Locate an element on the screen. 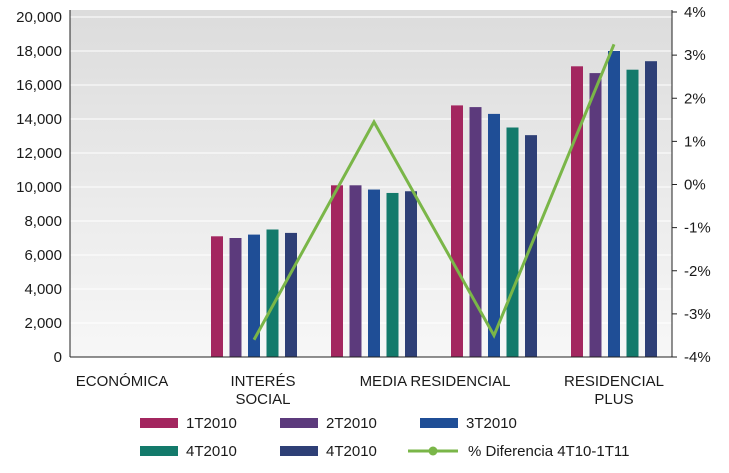 Image resolution: width=729 pixels, height=473 pixels. x-category-label: ECONÓMICA is located at coordinates (122, 381).